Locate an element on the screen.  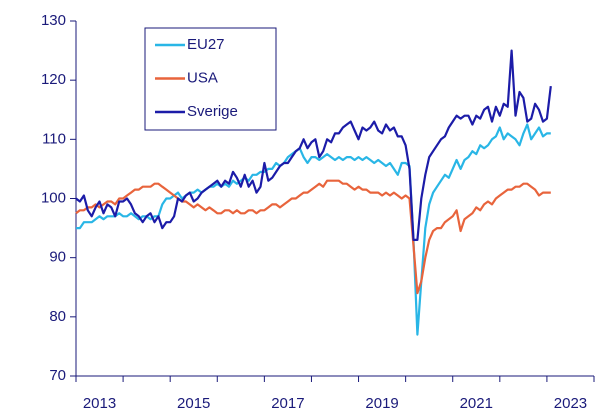
y-tick-label: 90 is located at coordinates (57, 257).